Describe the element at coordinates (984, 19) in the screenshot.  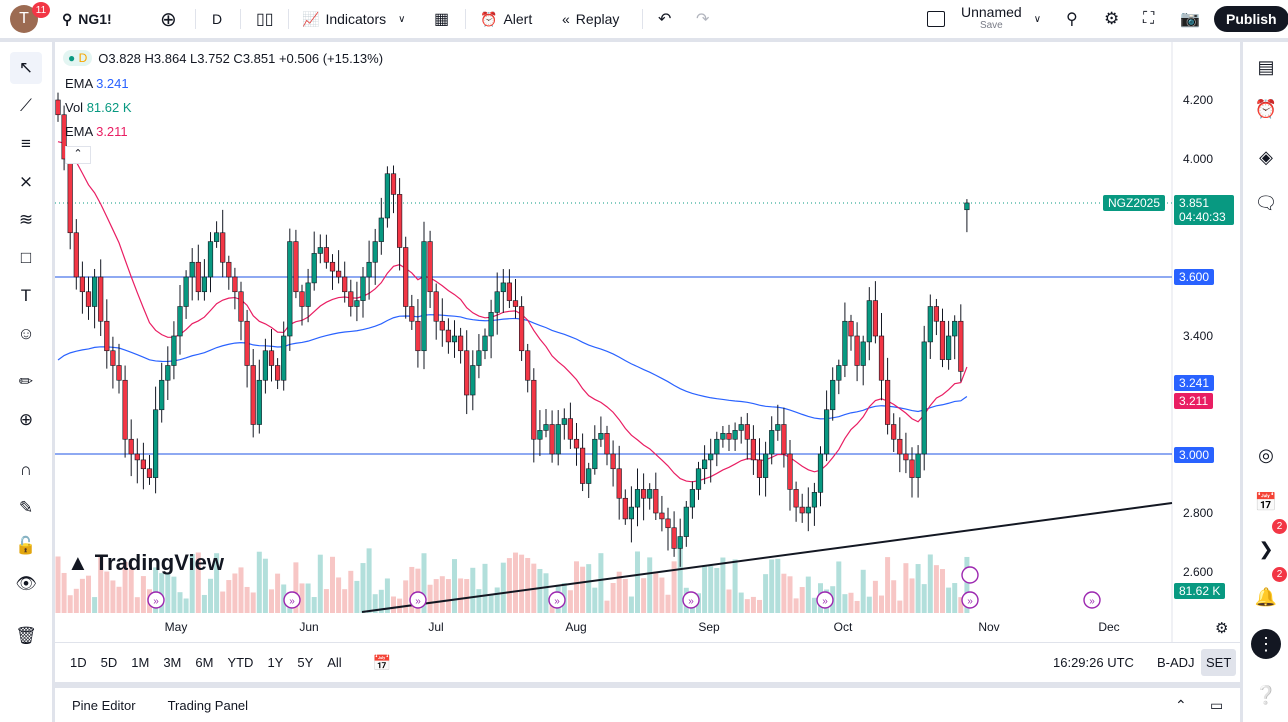
I see `layout-select: Unnamed Save ∨` at that location.